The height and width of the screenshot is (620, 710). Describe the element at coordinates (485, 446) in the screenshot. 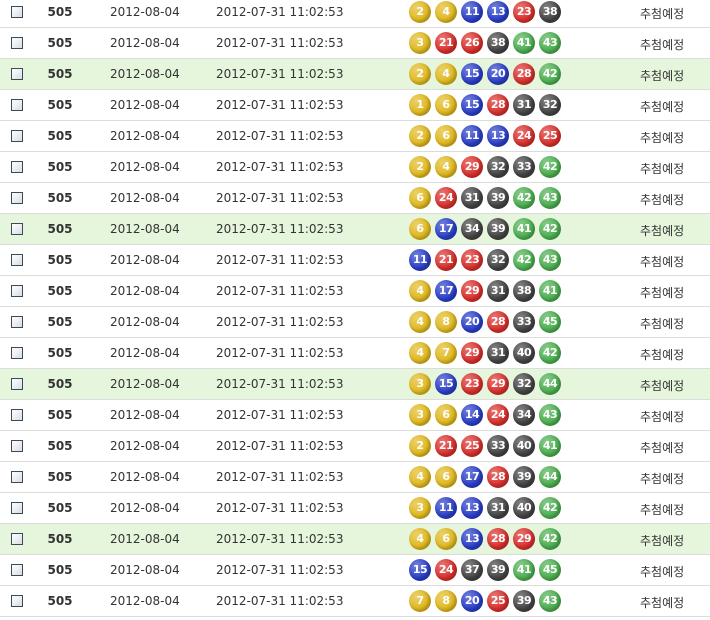

I see `number-balls: 2 21 25 33 40 41` at that location.